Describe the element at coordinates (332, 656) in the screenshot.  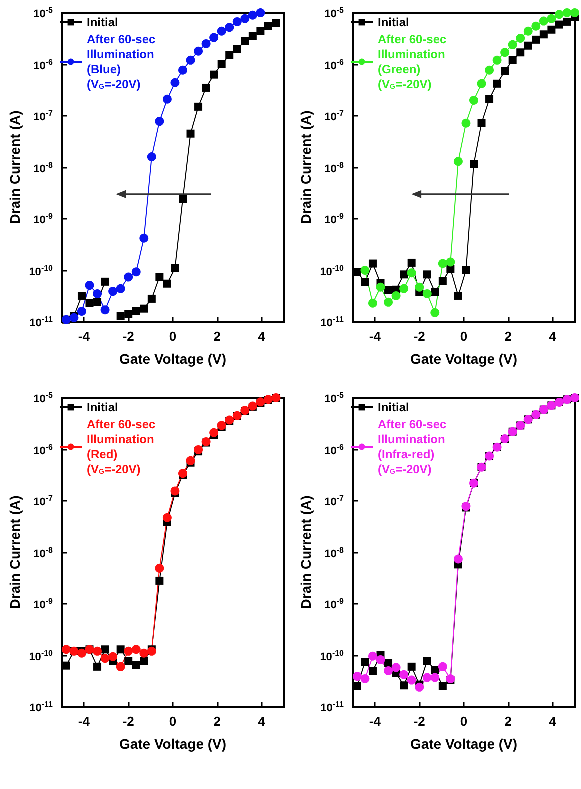
I see `y-tick-label: 10$^{-10}$` at that location.